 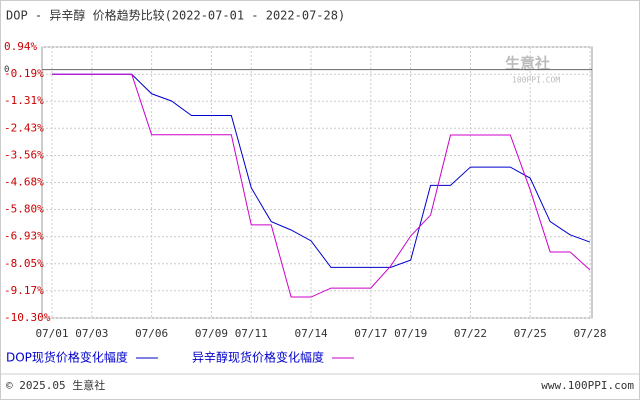 What do you see at coordinates (310, 333) in the screenshot?
I see `x-tick-label: 07/14` at bounding box center [310, 333].